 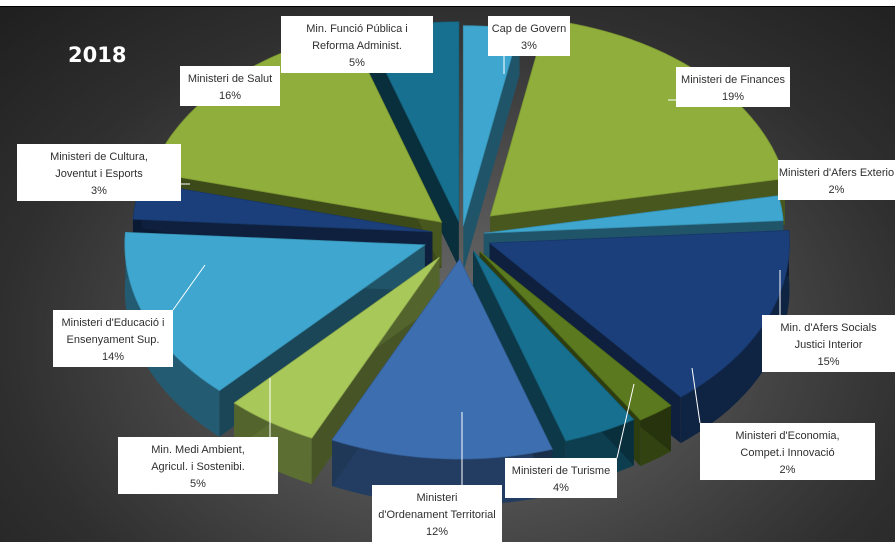 I want to click on slice-value-label: 4%, so click(x=561, y=488).